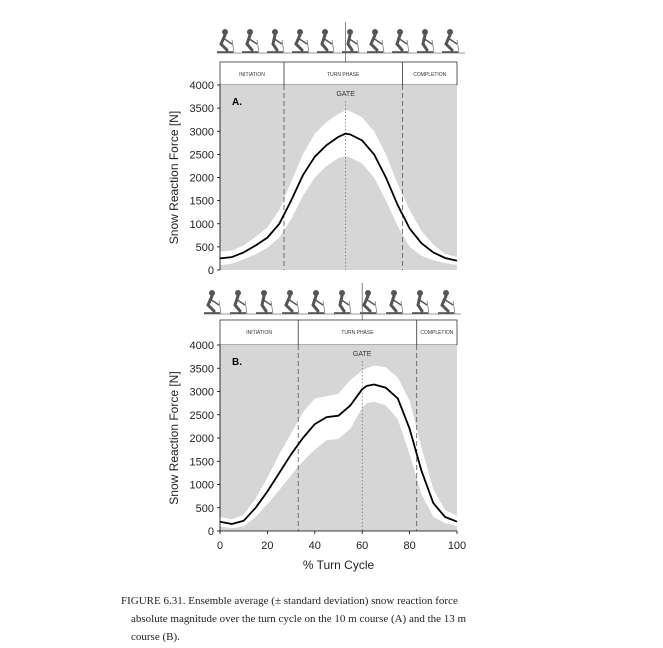 The height and width of the screenshot is (648, 663). I want to click on y-tick-label: 4000, so click(202, 86).